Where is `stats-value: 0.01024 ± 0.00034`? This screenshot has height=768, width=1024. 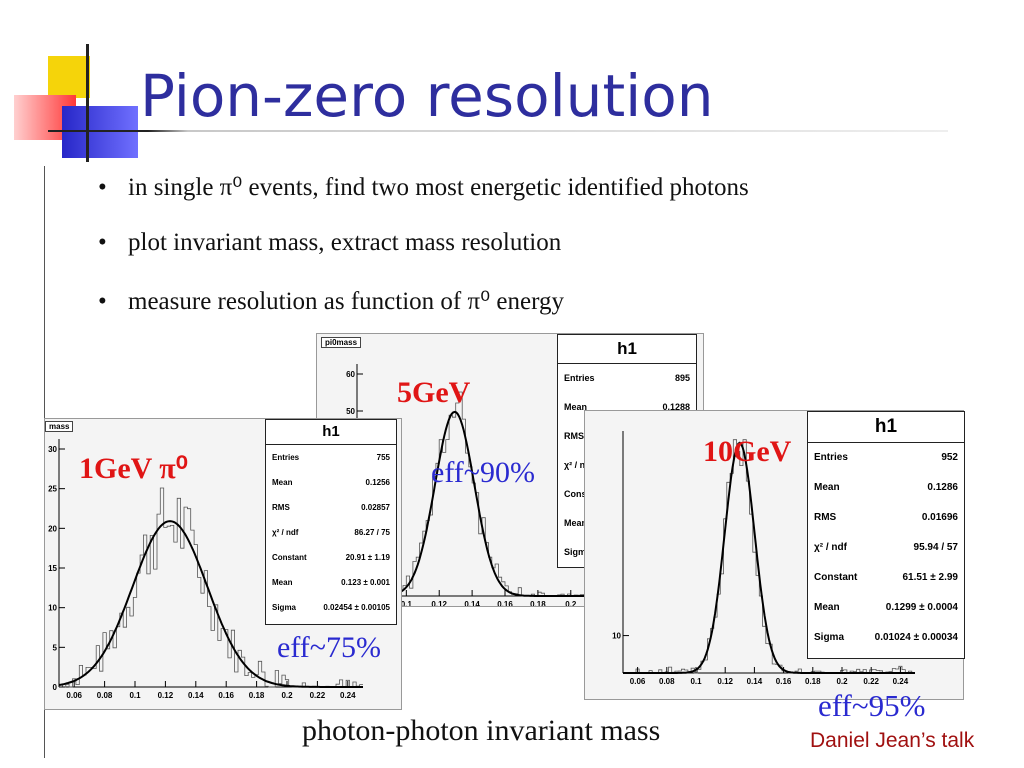
stats-value: 0.01024 ± 0.00034 is located at coordinates (916, 637).